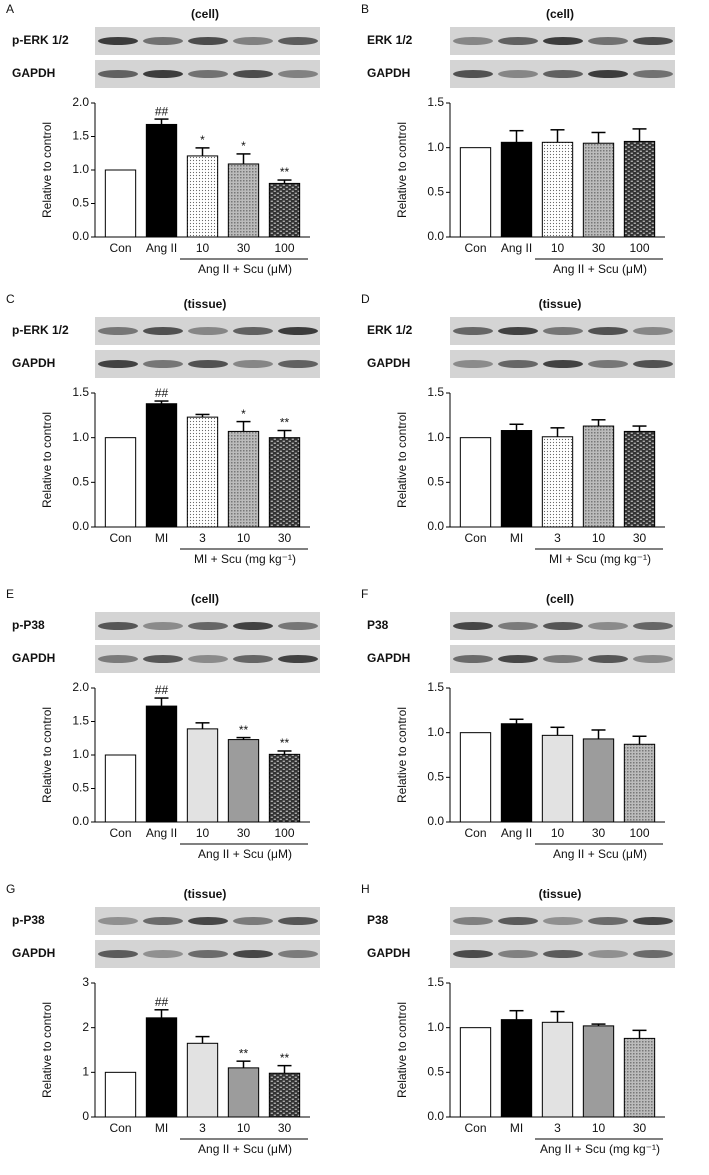 Image resolution: width=709 pixels, height=1175 pixels. I want to click on blot-label: p-ERK 1/2, so click(40, 40).